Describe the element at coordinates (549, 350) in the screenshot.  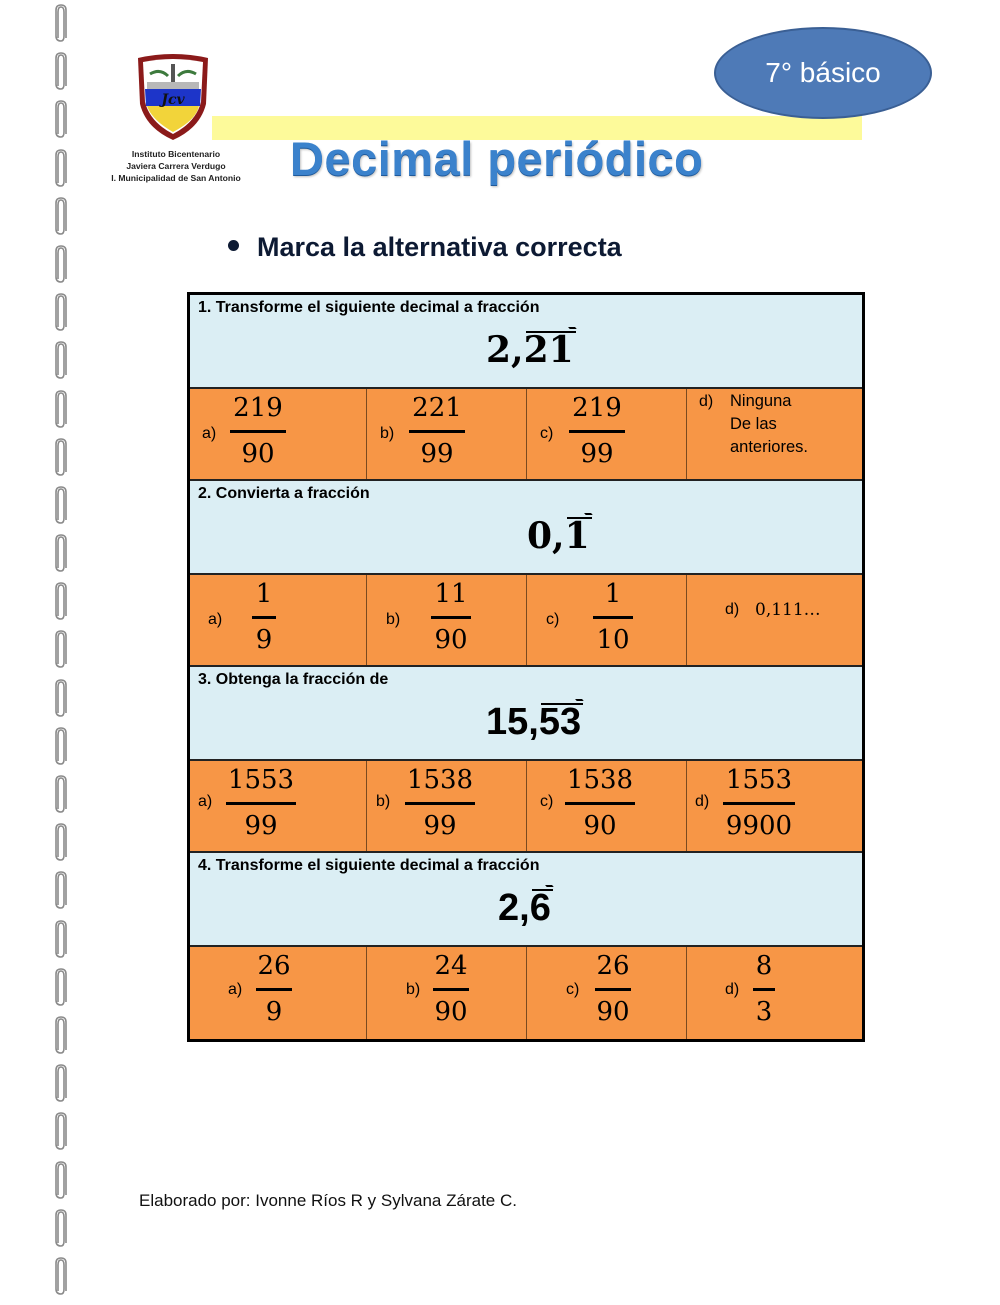
I see `decimal-period: 21` at that location.